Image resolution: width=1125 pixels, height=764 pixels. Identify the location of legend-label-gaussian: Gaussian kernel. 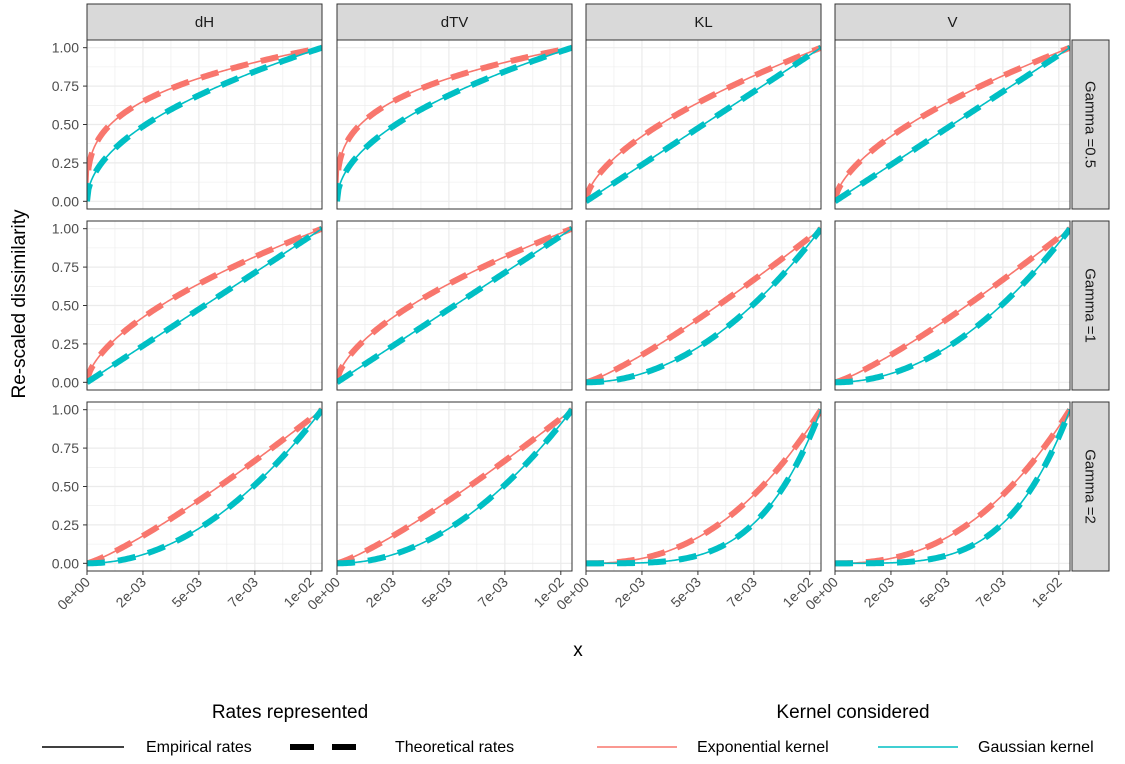
(1036, 747).